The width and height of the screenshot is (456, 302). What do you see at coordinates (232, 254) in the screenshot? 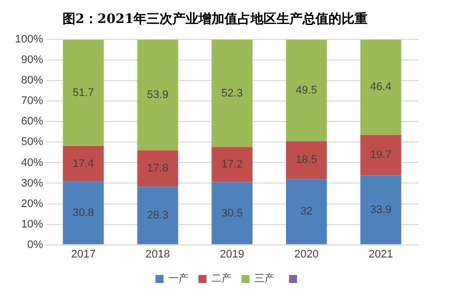
I see `x-tick-label: 2019` at bounding box center [232, 254].